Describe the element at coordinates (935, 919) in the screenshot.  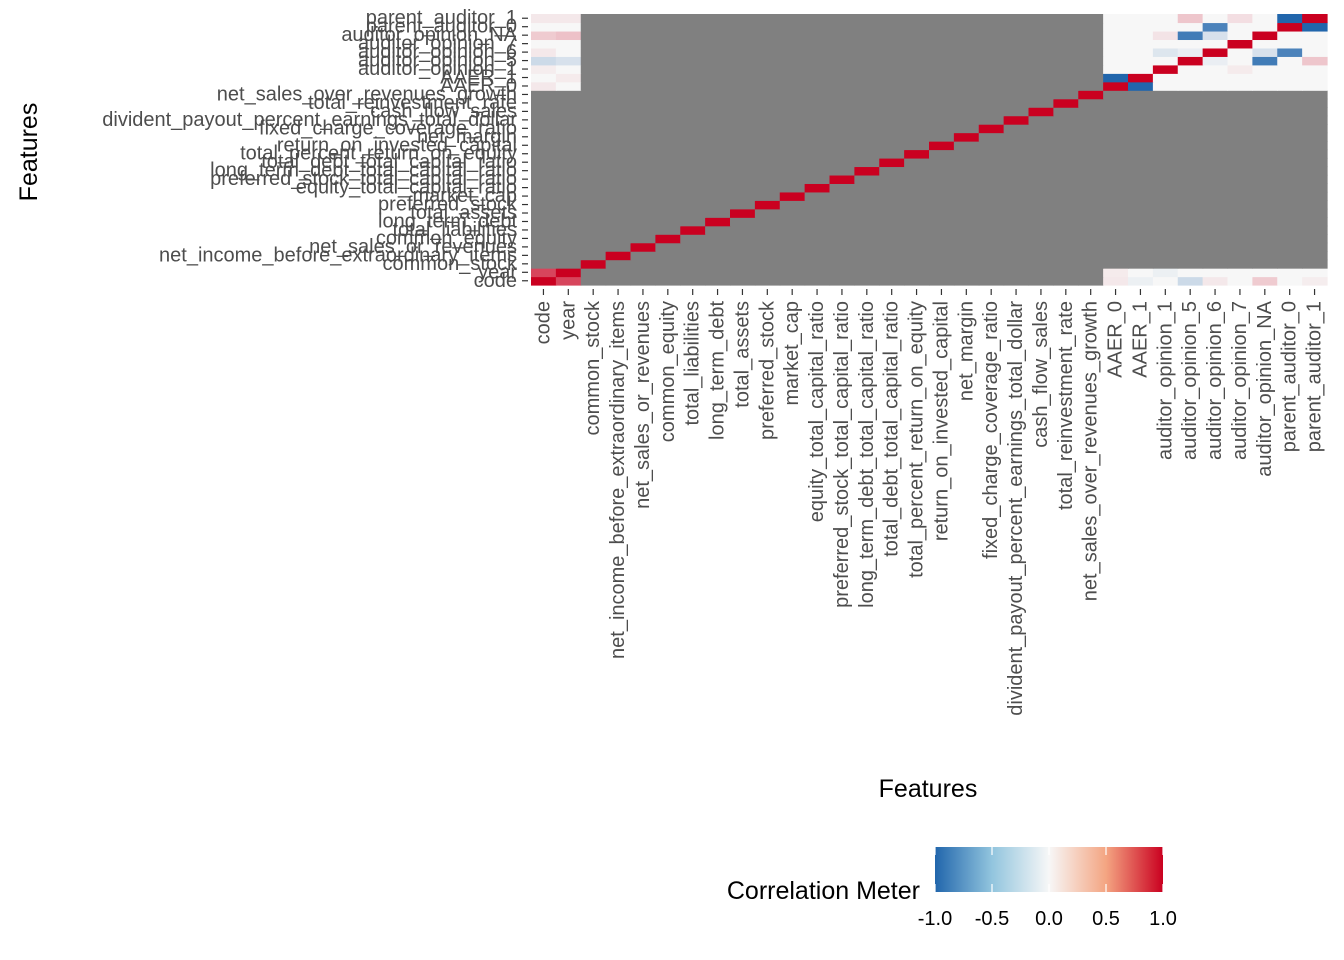
I see `legend-tick-label: -1.0` at that location.